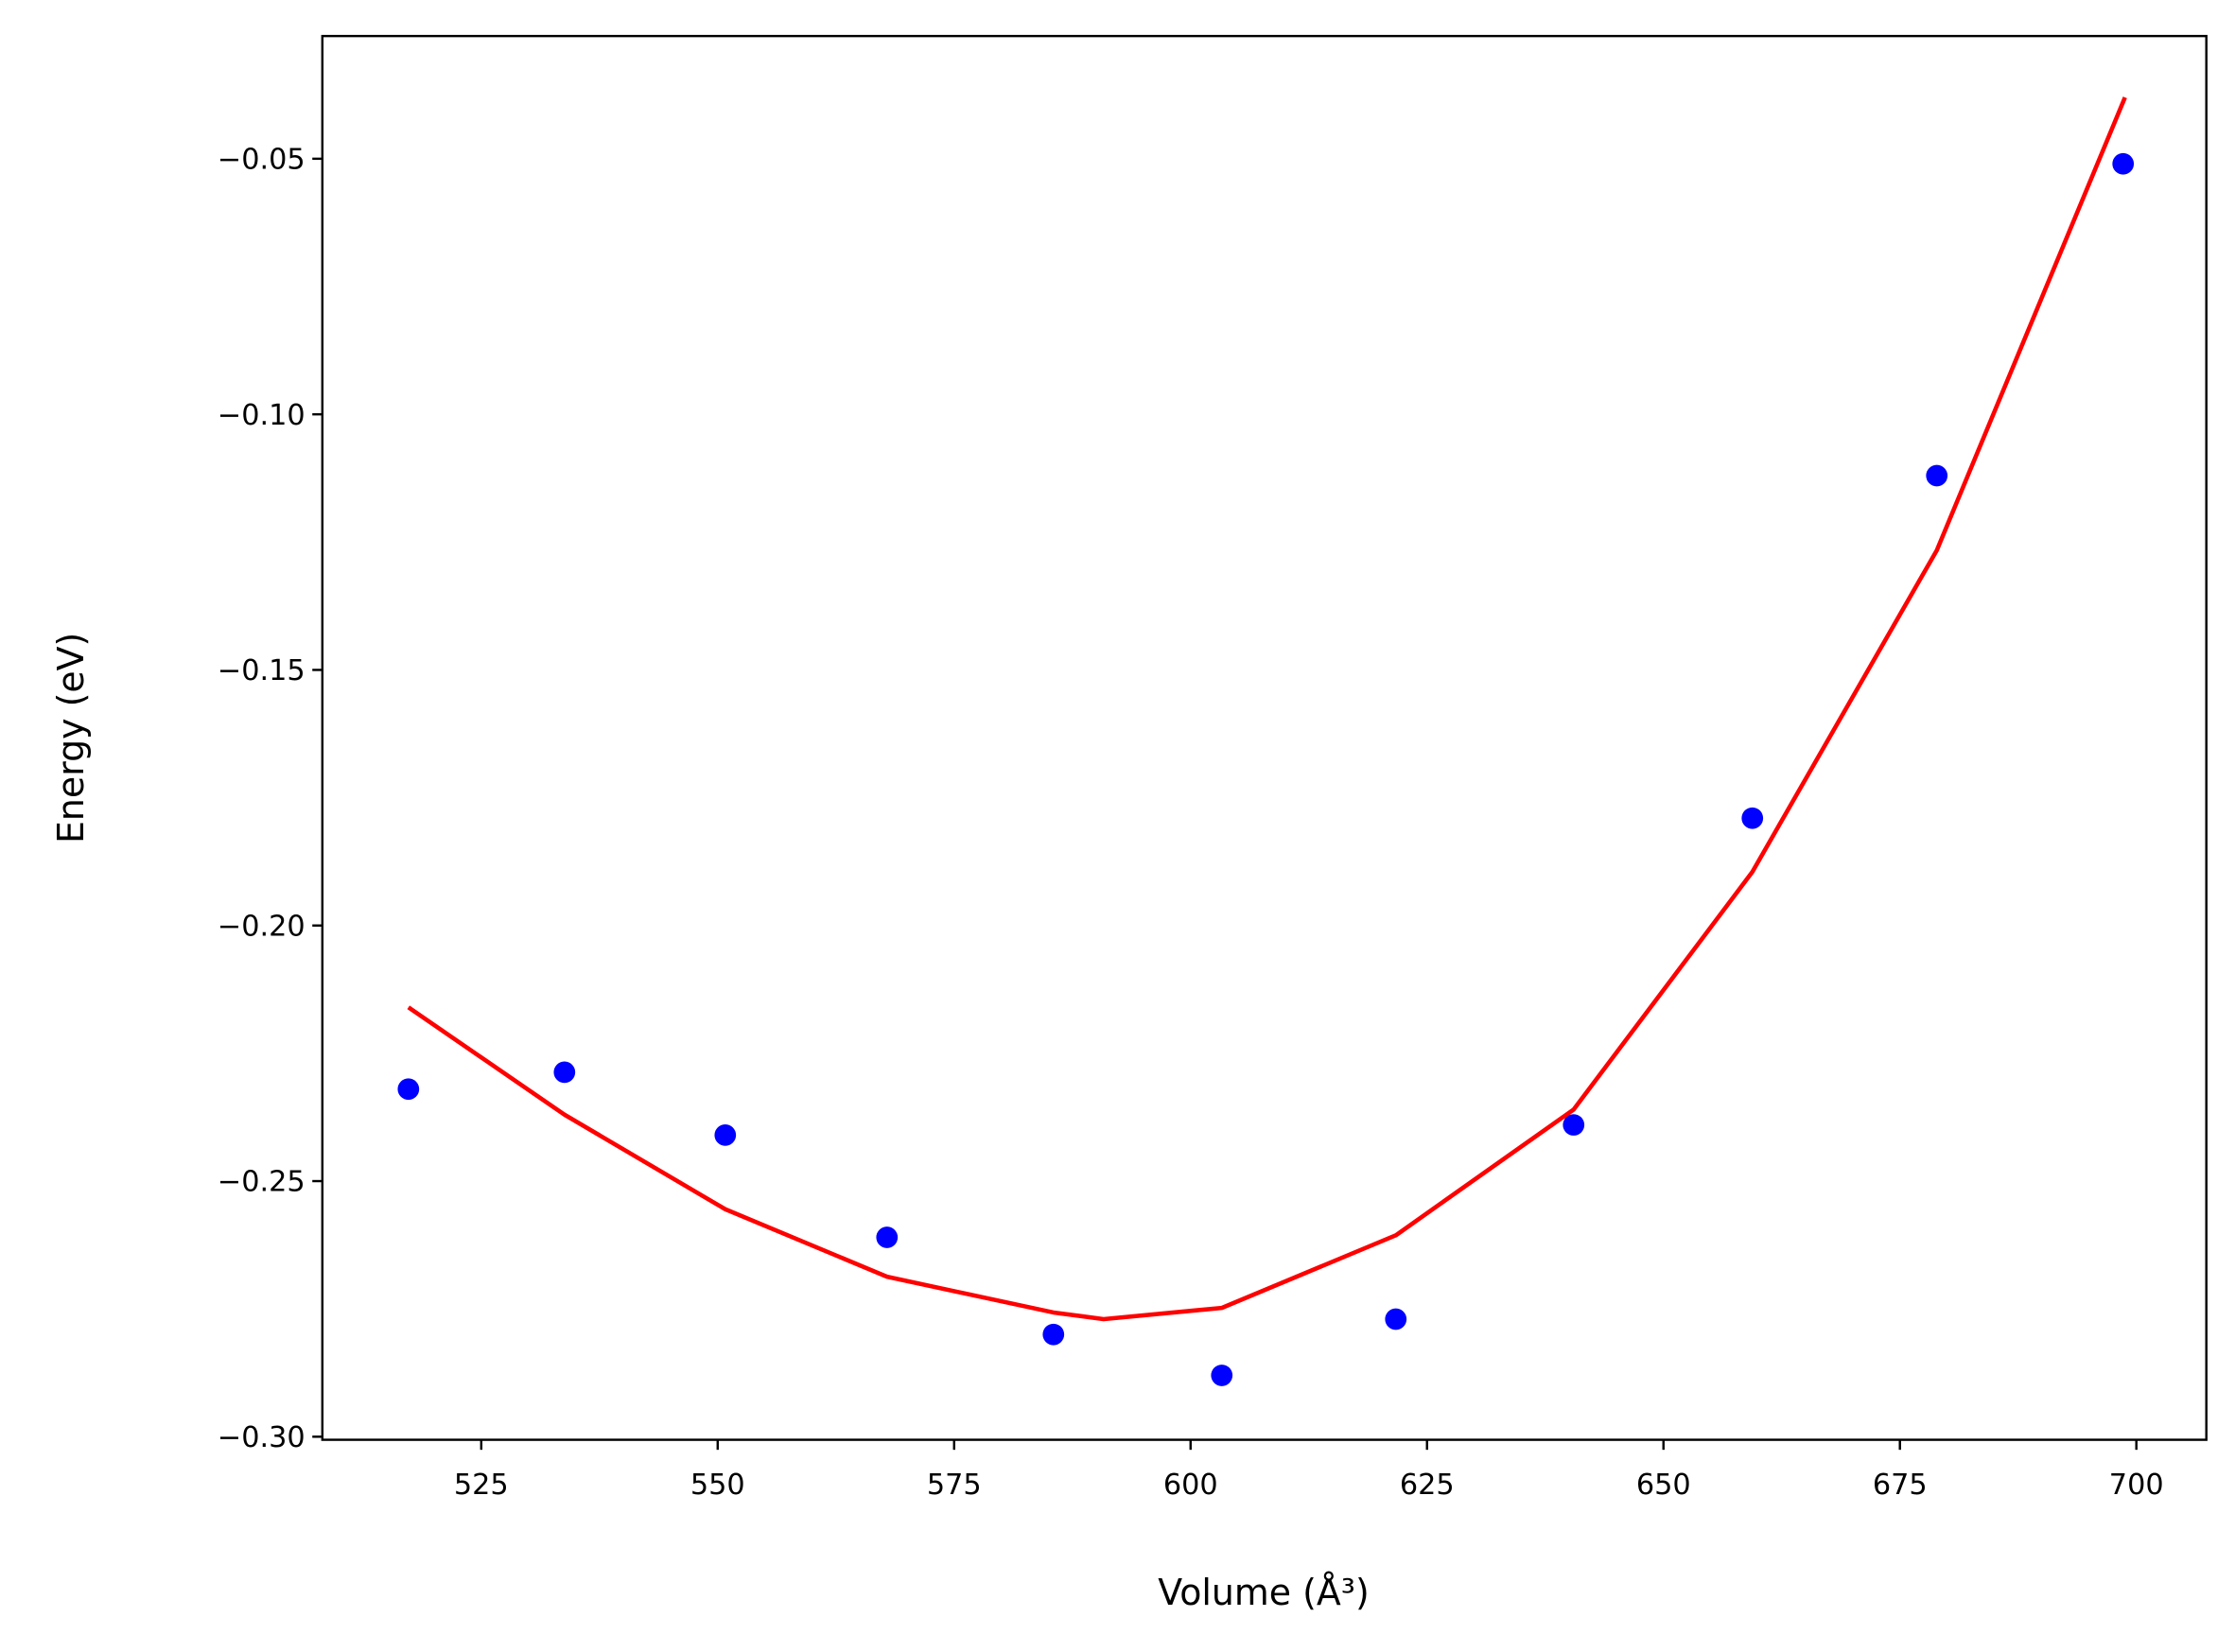 Image resolution: width=2235 pixels, height=1652 pixels. What do you see at coordinates (262, 1438) in the screenshot?
I see `y-tick-label: −0.30` at bounding box center [262, 1438].